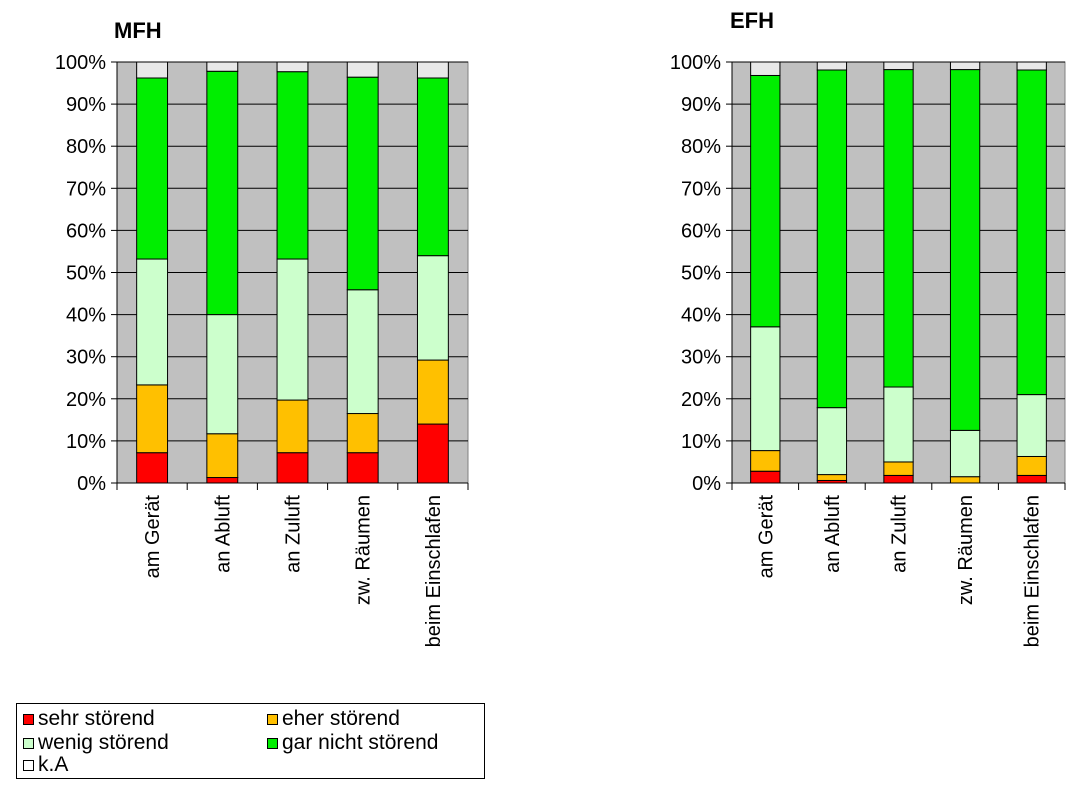 This screenshot has width=1070, height=785. What do you see at coordinates (28, 719) in the screenshot?
I see `legend-swatch-sehr-stoerend` at bounding box center [28, 719].